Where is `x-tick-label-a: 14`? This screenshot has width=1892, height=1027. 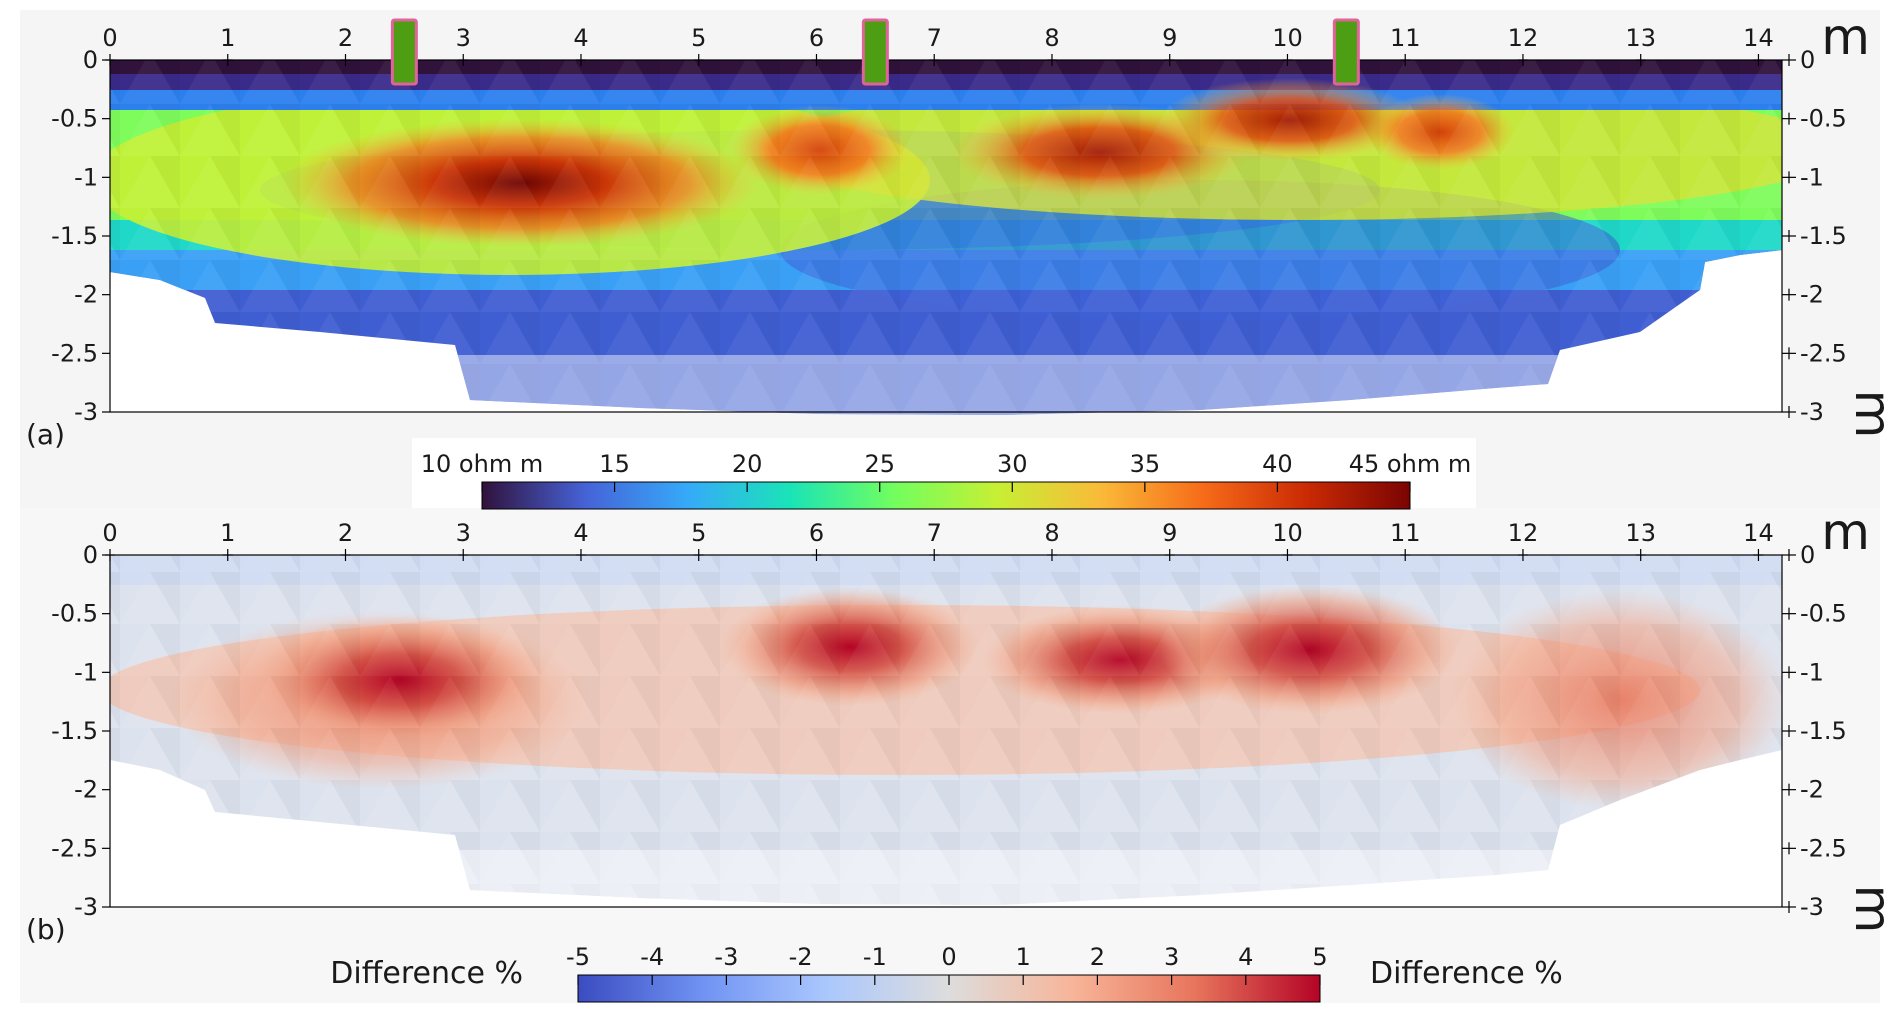
x-tick-label-a: 14 is located at coordinates (1758, 38).